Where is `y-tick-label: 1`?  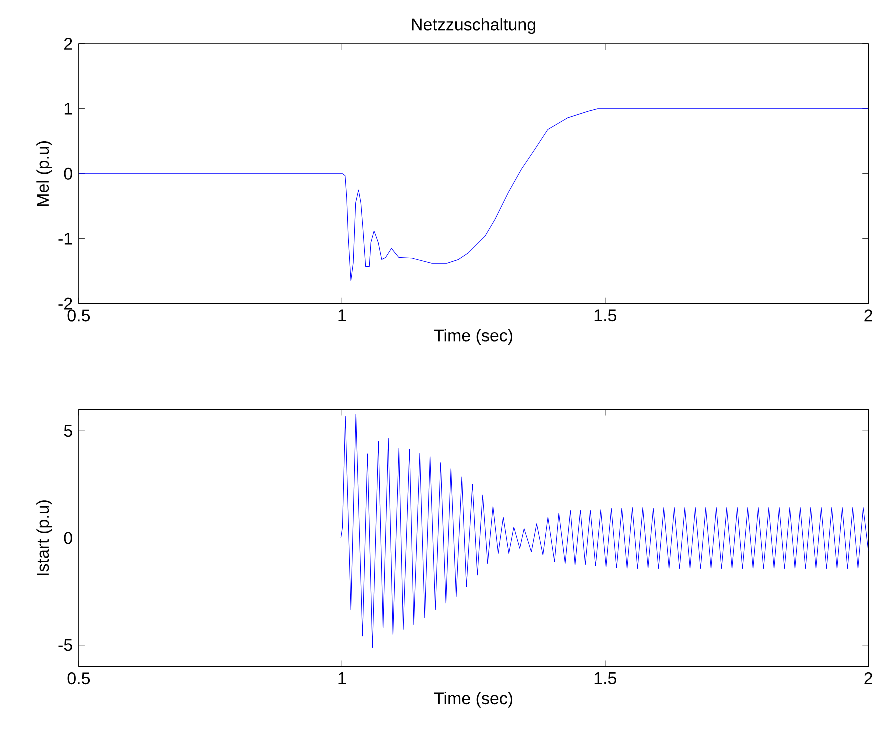
y-tick-label: 1 is located at coordinates (68, 109).